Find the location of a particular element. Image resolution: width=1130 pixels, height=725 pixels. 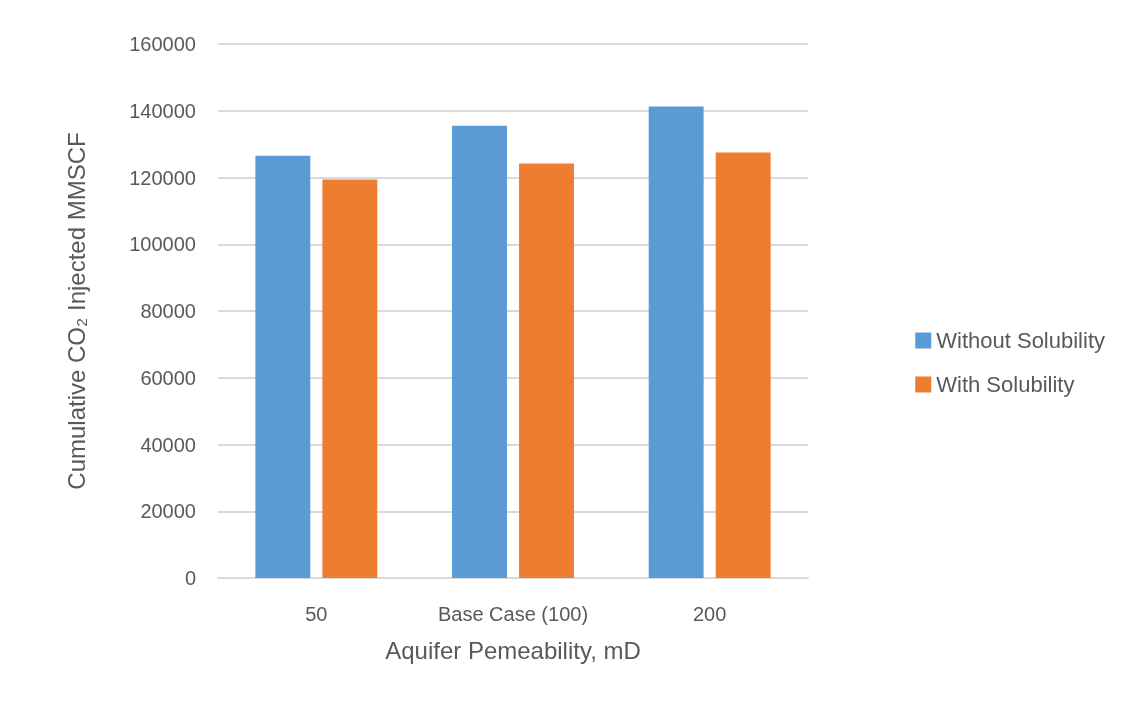

y-tick-label: 100000 is located at coordinates (162, 244).